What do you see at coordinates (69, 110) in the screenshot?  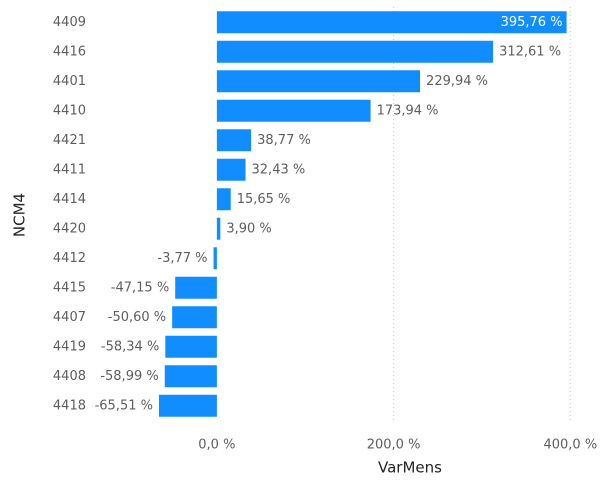 I see `y-tick-label: 4410` at bounding box center [69, 110].